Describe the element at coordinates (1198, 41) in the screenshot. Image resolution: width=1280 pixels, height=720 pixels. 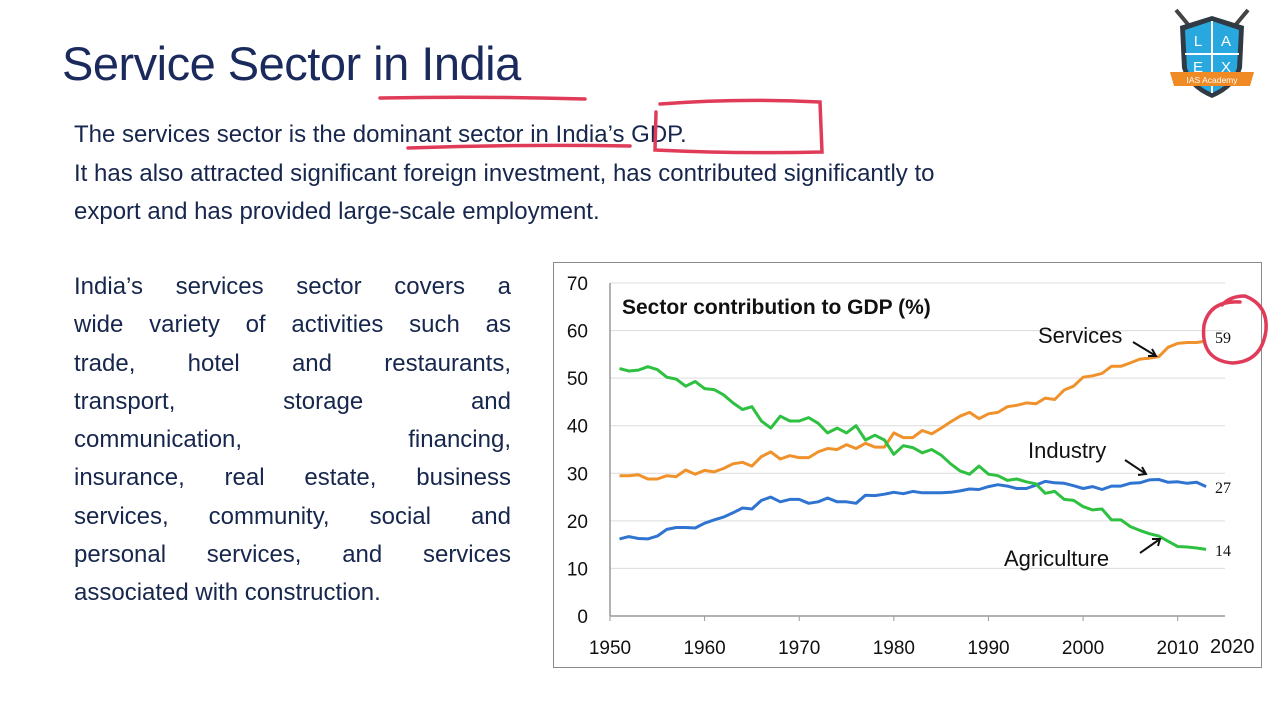
I see `svg-text: L` at that location.